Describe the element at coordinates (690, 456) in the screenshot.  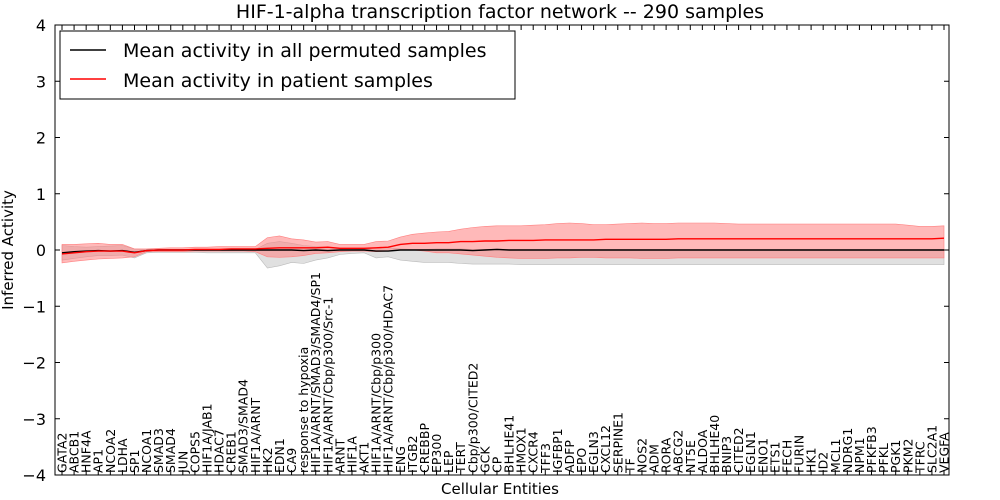
I see `x-tick-label: NT5E` at that location.